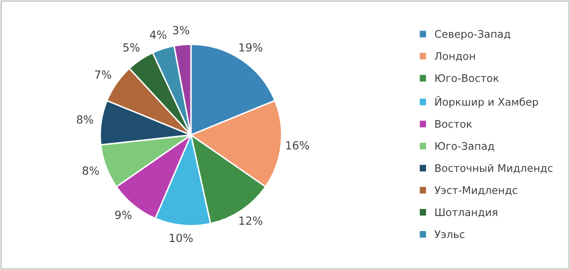 The height and width of the screenshot is (270, 570). Describe the element at coordinates (131, 47) in the screenshot. I see `data-label: 5%` at that location.